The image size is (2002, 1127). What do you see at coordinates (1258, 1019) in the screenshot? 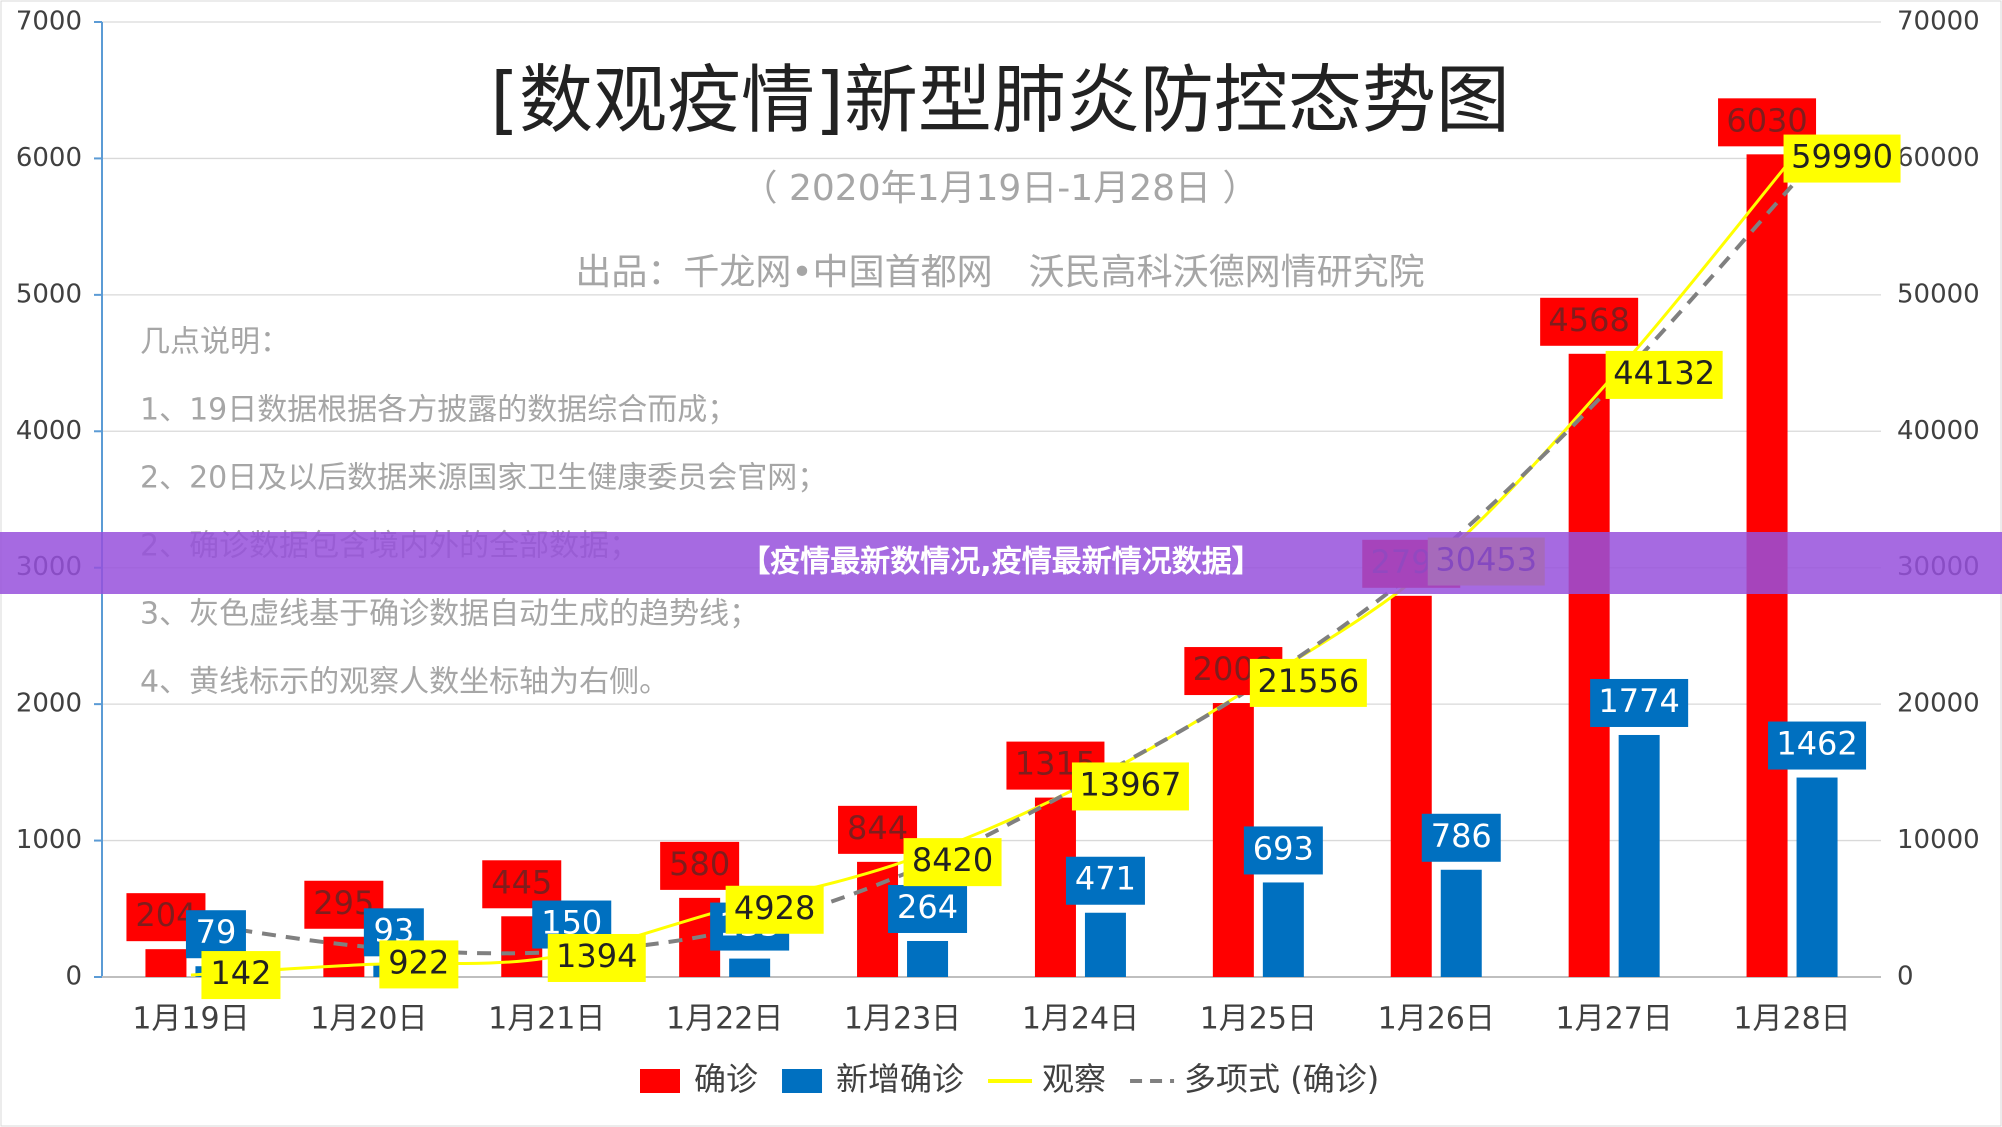
I see `x-tick-label: 1月25日` at bounding box center [1258, 1019].